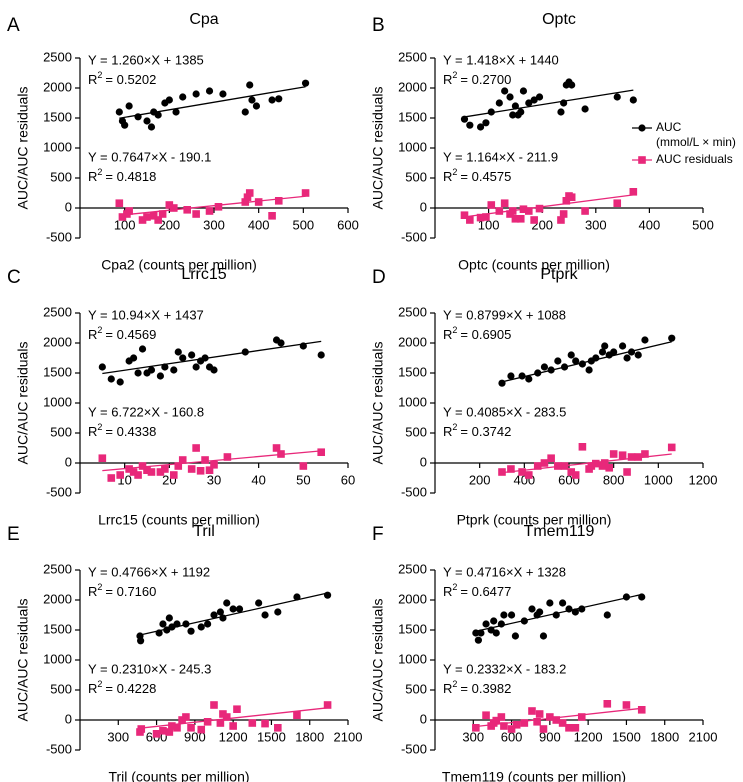 Image resolution: width=743 pixels, height=782 pixels. Describe the element at coordinates (122, 687) in the screenshot. I see `r-squared: R2 = 0.4228` at that location.